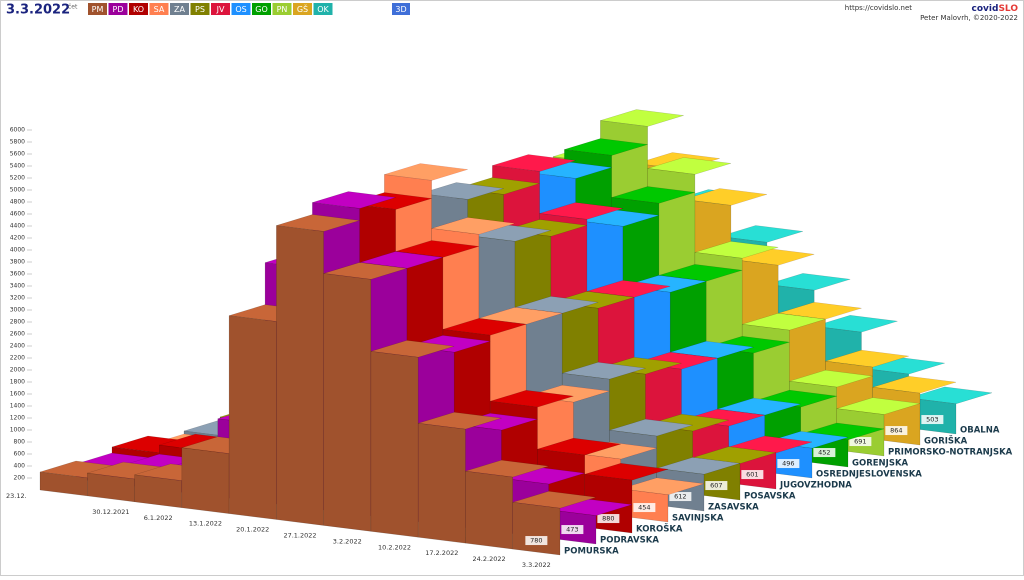 The height and width of the screenshot is (580, 1024). I want to click on region-label: JUGOVZHODNA, so click(815, 486).